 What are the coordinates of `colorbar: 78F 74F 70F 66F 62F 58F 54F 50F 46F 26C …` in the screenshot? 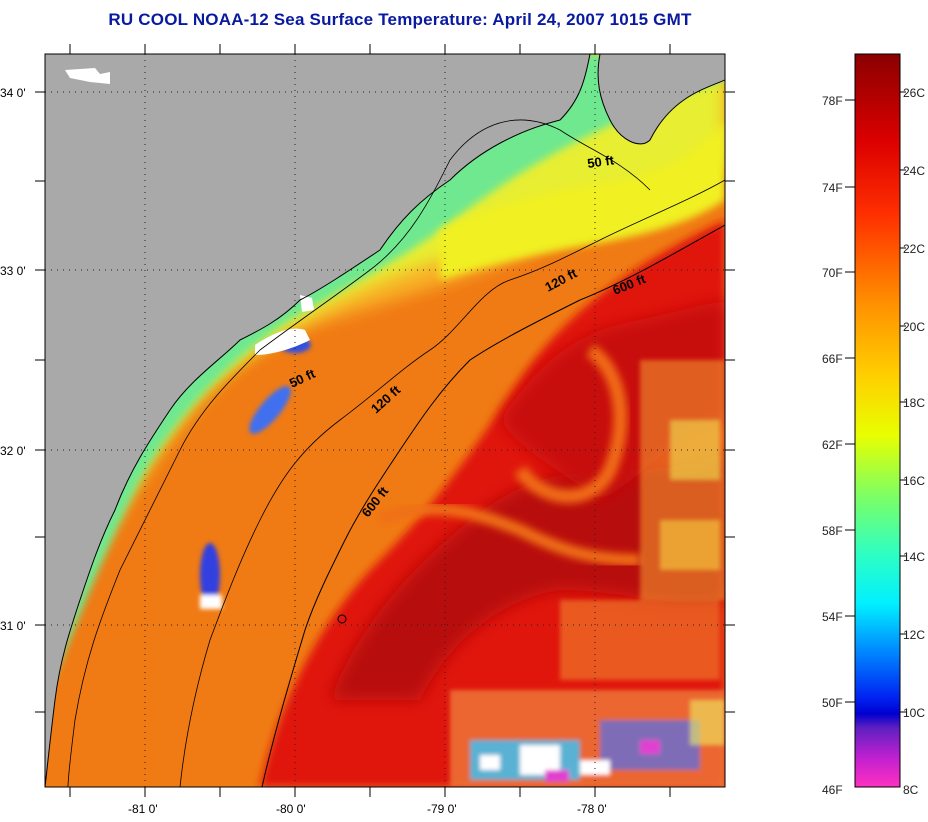 It's located at (873, 425).